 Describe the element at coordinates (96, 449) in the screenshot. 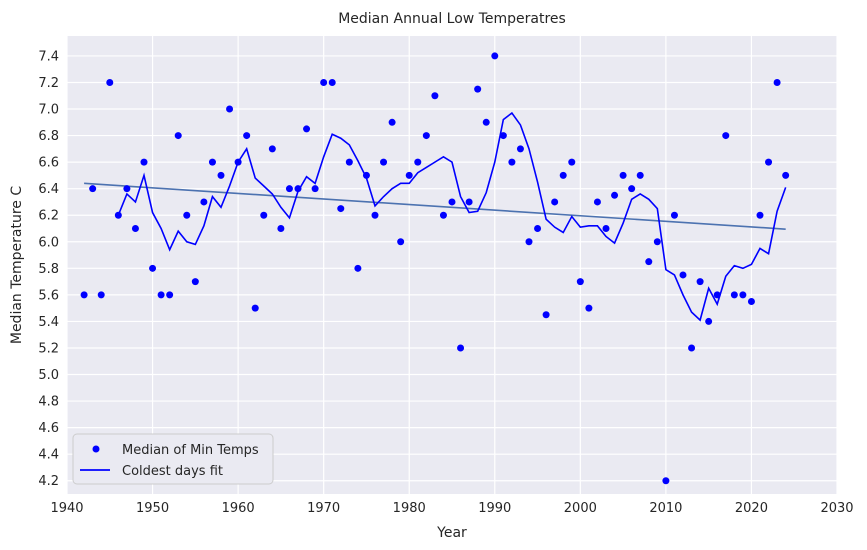

I see `legend-marker-scatter` at that location.